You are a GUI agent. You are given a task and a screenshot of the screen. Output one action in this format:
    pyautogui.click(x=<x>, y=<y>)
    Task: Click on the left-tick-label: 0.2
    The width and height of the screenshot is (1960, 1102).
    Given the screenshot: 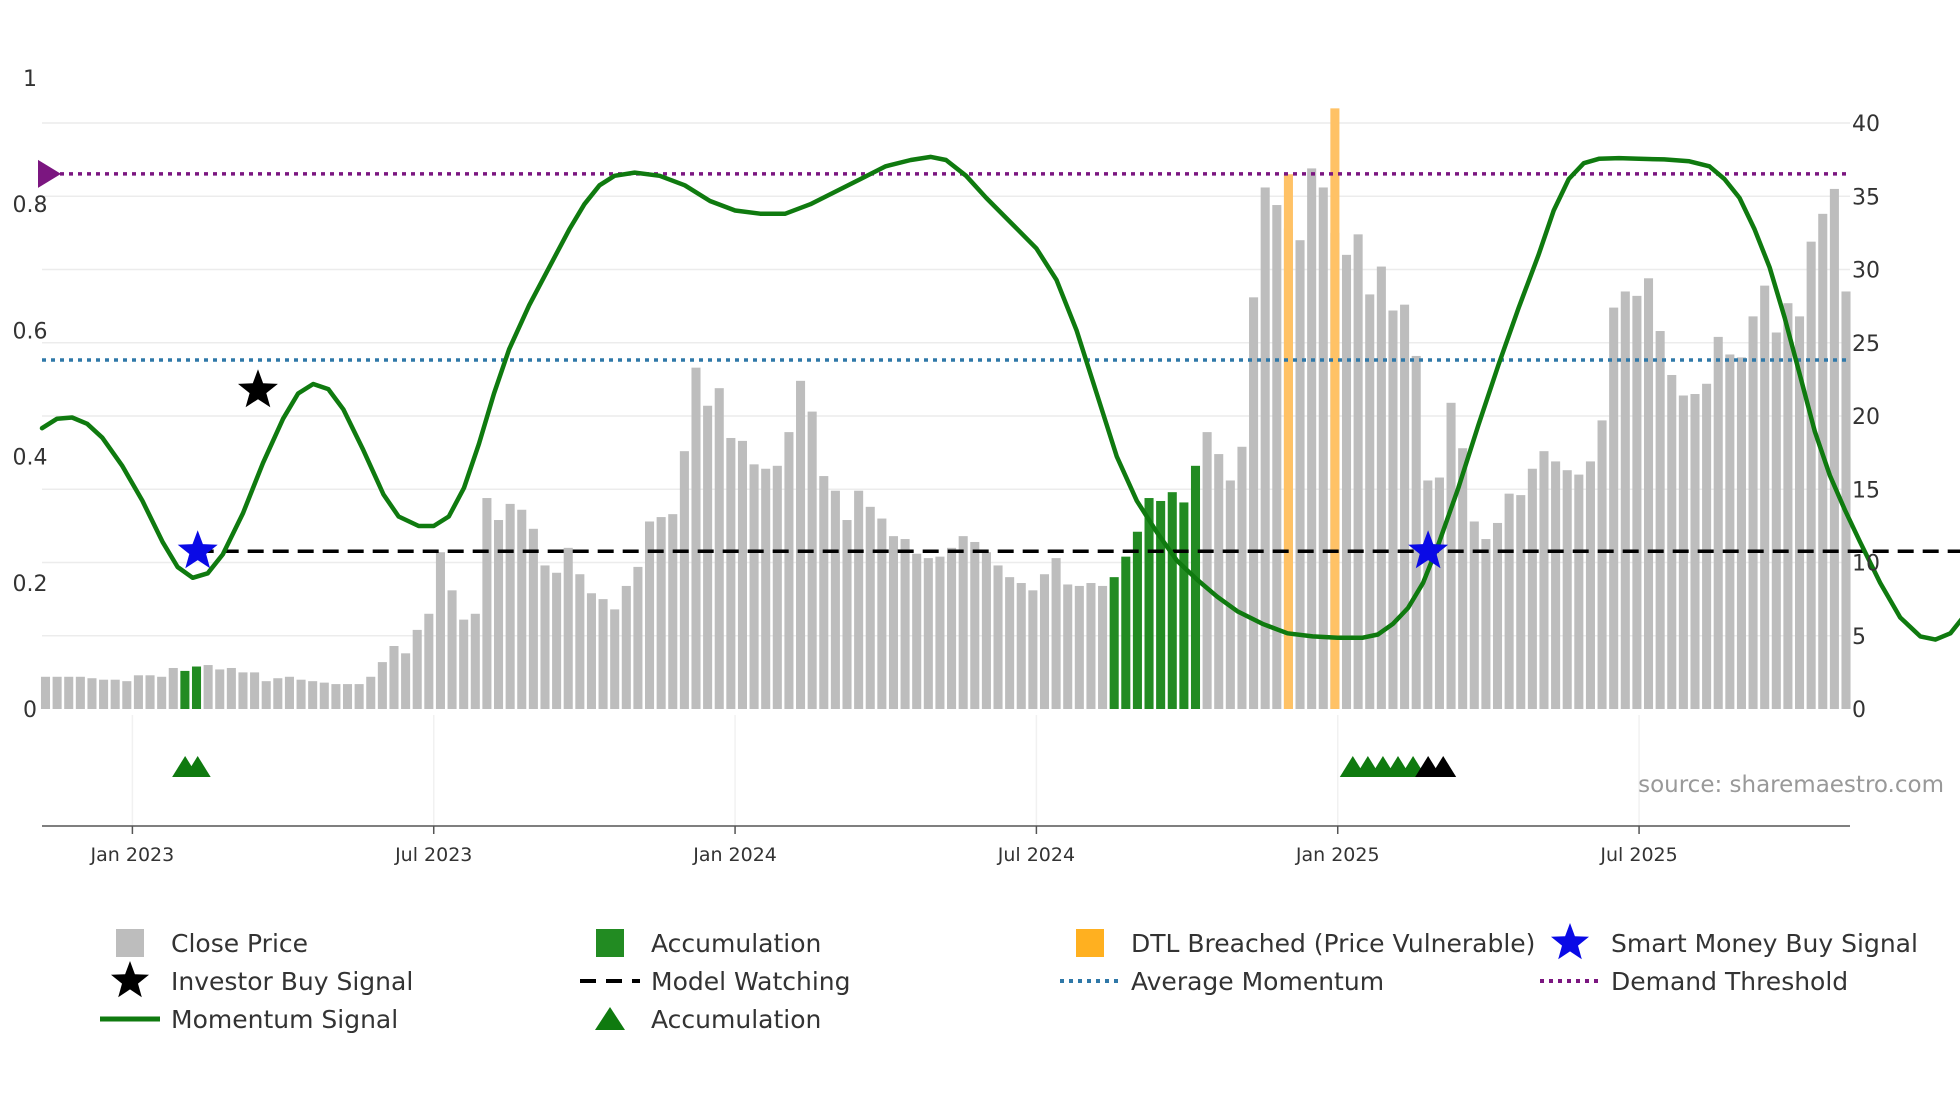 What is the action you would take?
    pyautogui.click(x=30, y=584)
    